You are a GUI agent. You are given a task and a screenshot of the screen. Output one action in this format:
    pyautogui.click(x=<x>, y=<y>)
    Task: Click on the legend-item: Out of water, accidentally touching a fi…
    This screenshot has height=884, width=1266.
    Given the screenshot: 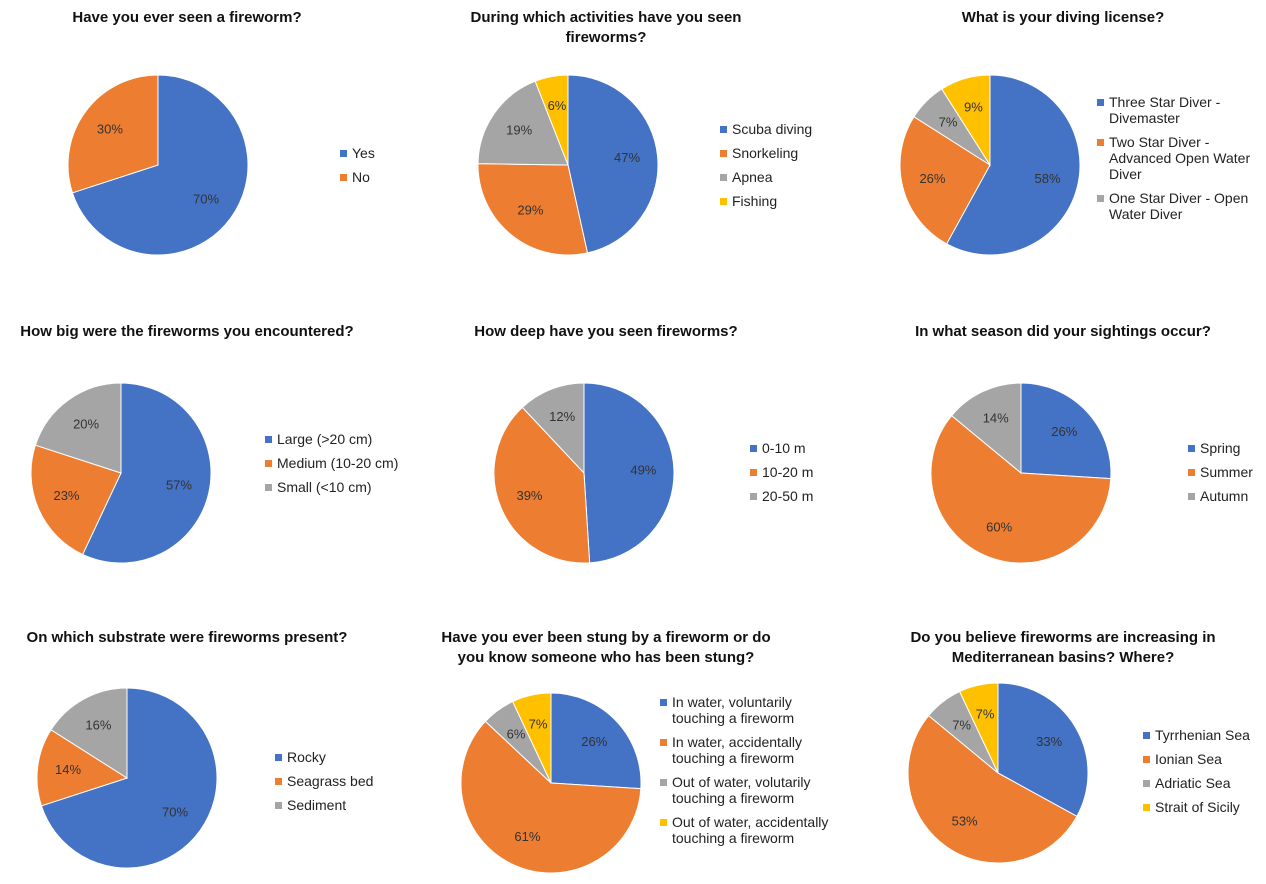 What is the action you would take?
    pyautogui.click(x=752, y=830)
    